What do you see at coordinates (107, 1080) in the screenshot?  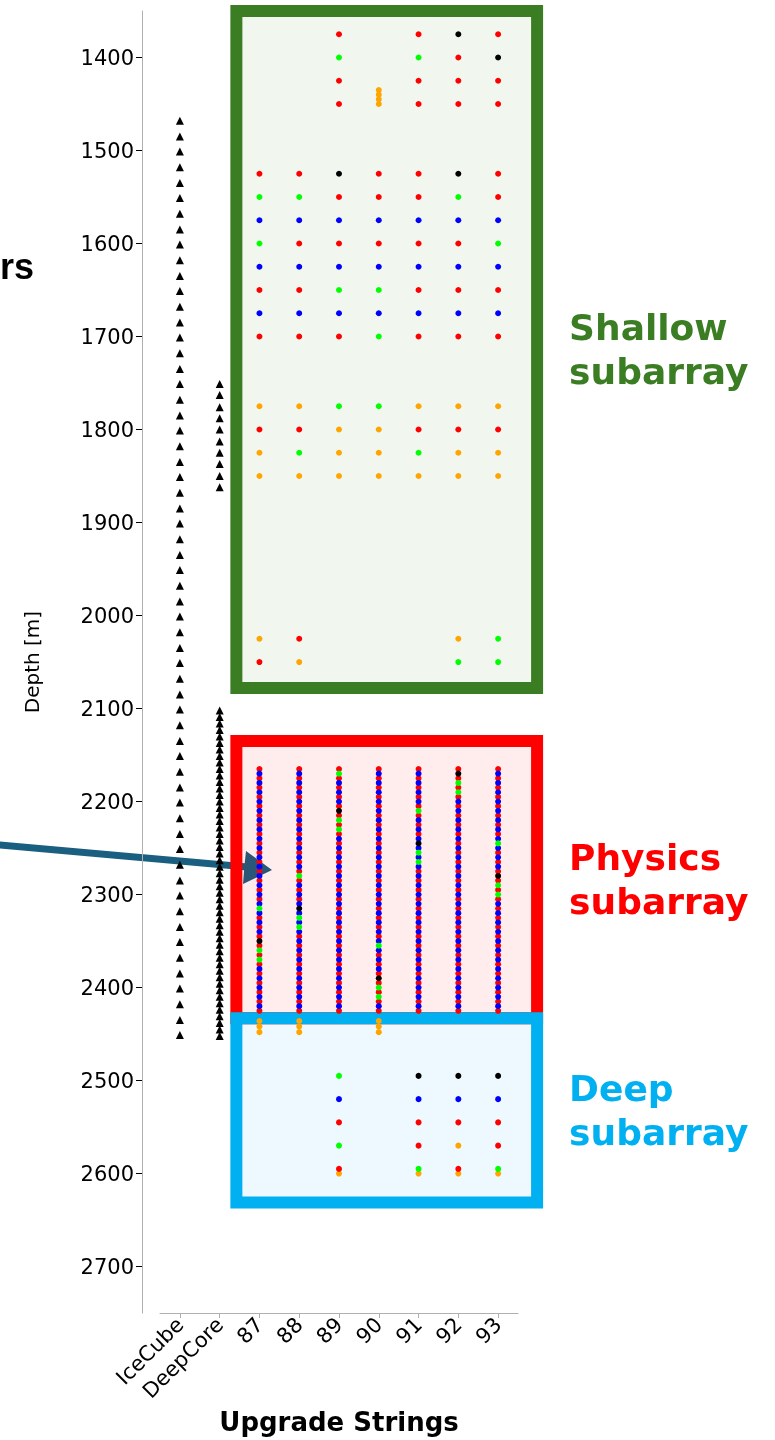 I see `y-tick-label: 2500` at bounding box center [107, 1080].